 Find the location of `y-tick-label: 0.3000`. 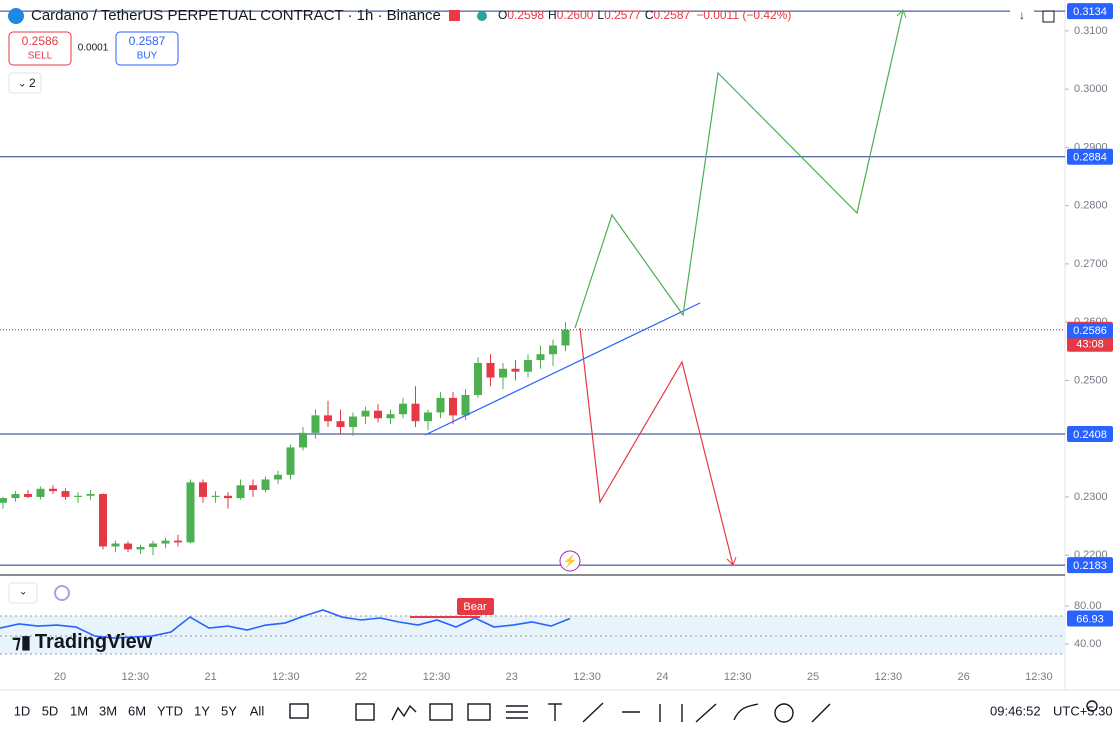

y-tick-label: 0.3000 is located at coordinates (1091, 89).